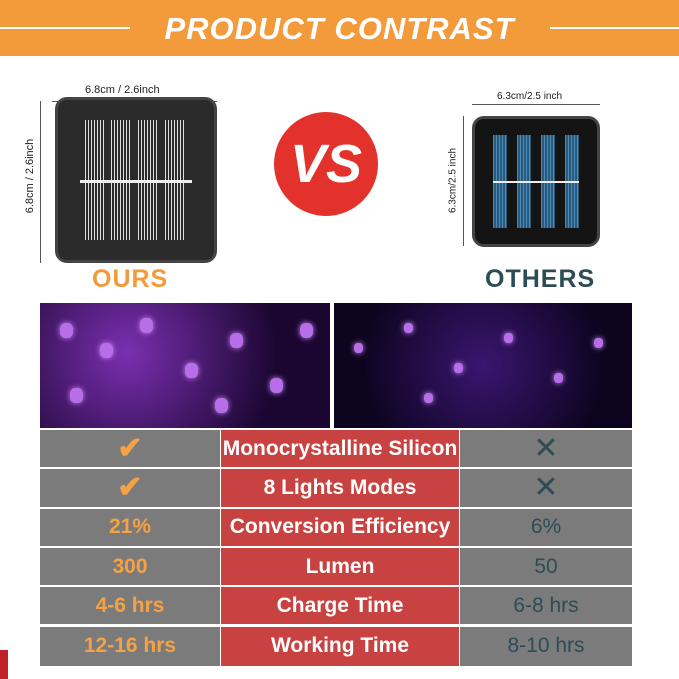  I want to click on feature-name: Monocrystalline Silicon, so click(340, 449).